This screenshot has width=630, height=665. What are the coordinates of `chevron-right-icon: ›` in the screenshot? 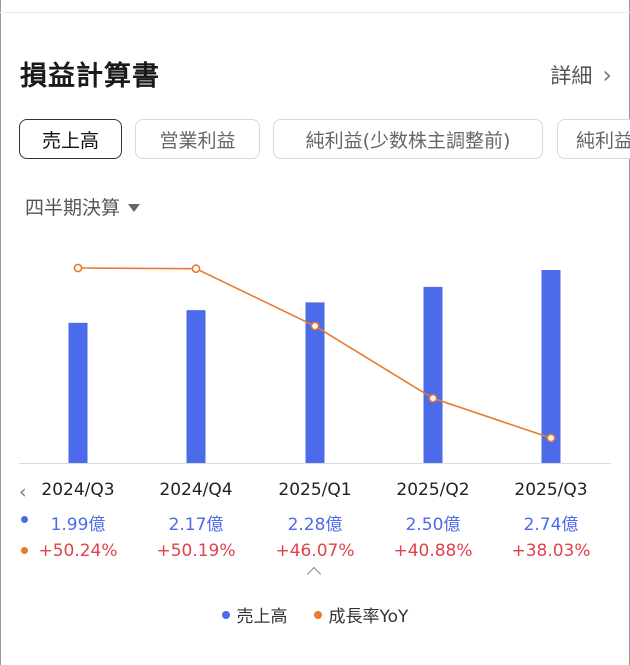 It's located at (607, 75).